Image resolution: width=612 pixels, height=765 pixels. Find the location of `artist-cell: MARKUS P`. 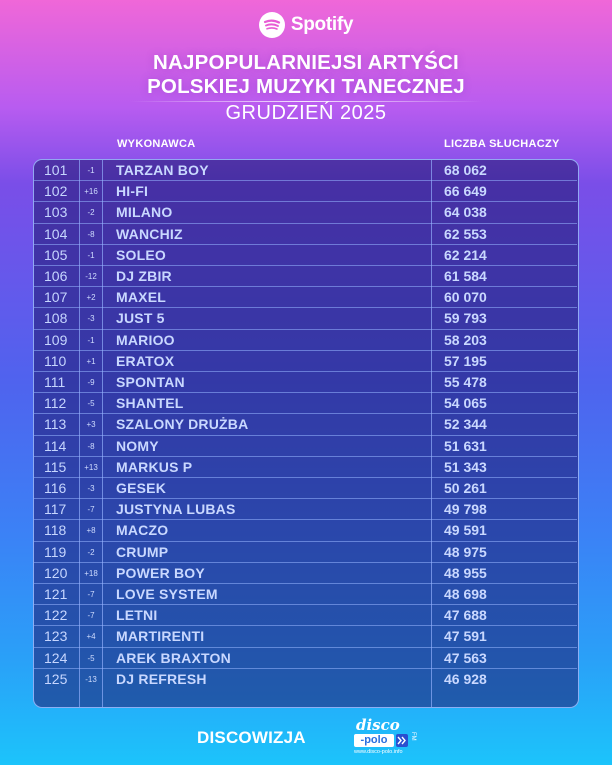

artist-cell: MARKUS P is located at coordinates (154, 466).